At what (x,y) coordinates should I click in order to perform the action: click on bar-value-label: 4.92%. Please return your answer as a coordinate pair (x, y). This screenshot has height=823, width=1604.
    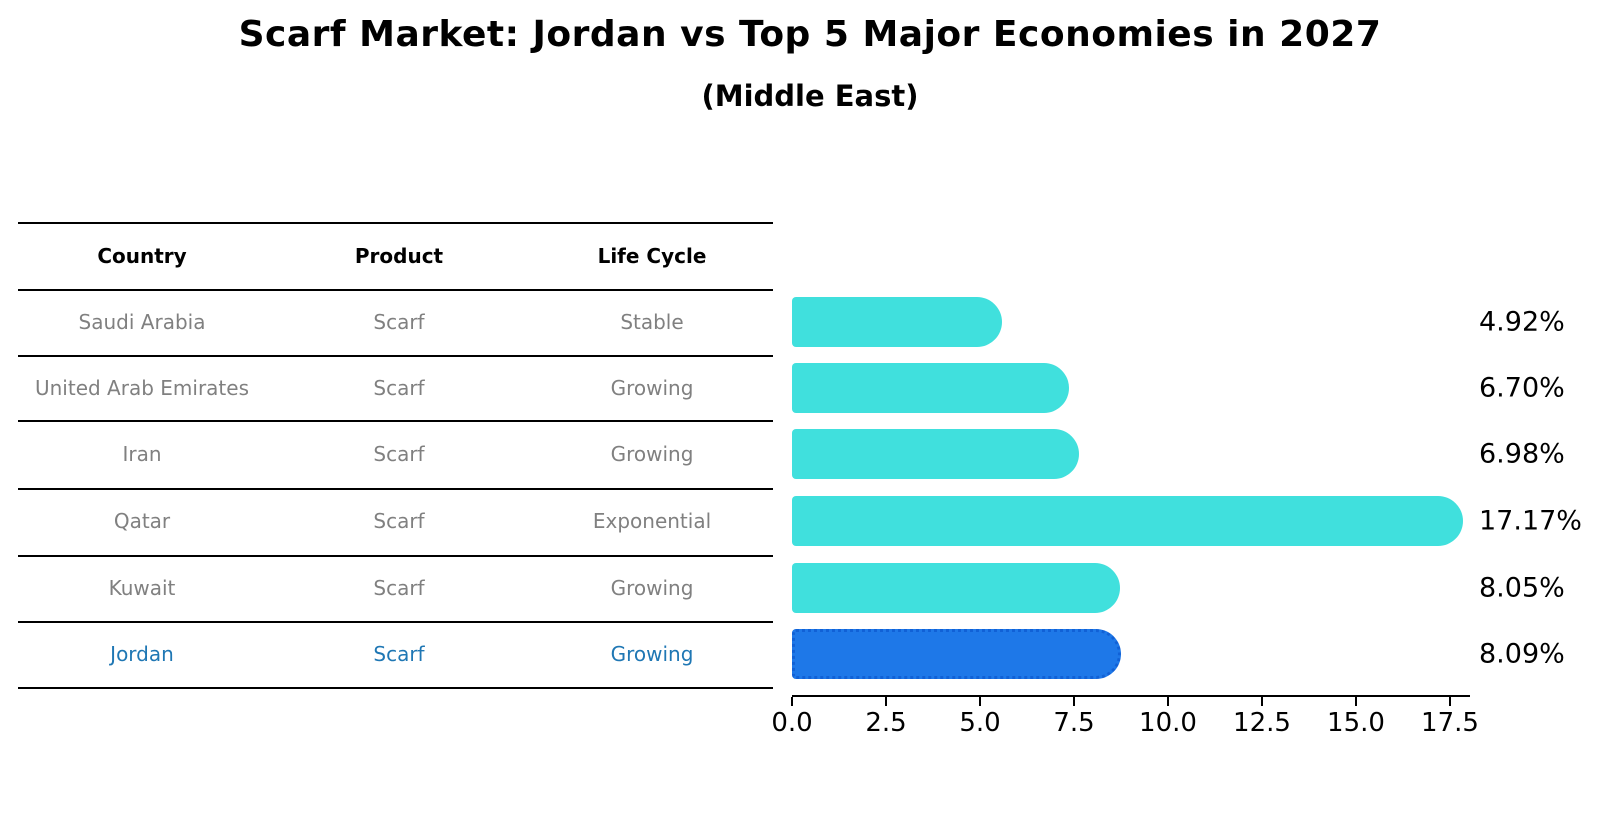
    Looking at the image, I should click on (1522, 322).